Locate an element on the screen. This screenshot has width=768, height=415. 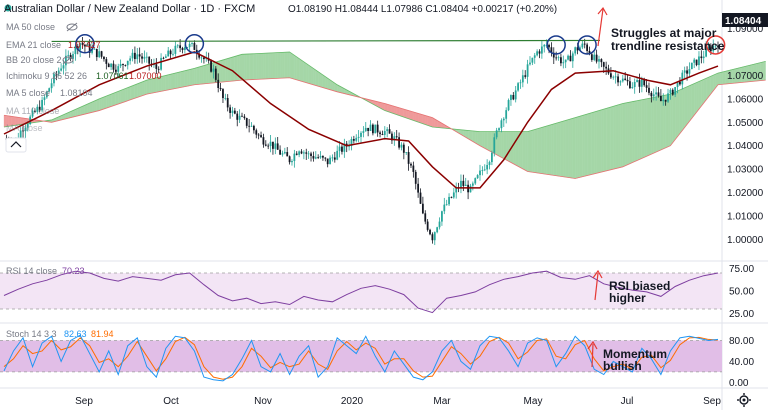
collapse-legend-icon is located at coordinates (16, 145).